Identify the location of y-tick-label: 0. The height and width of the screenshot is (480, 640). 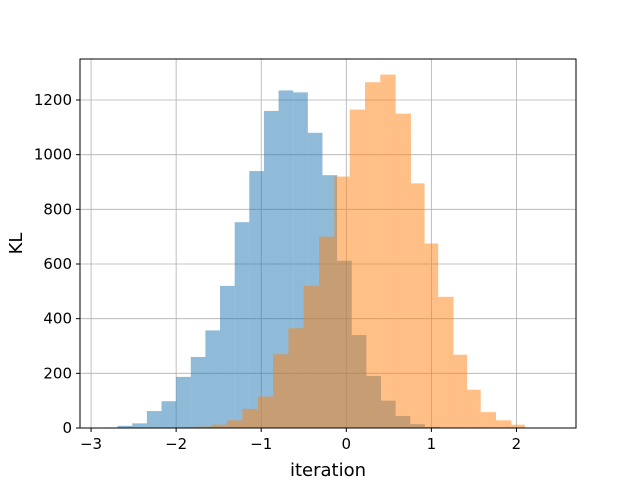
(67, 428).